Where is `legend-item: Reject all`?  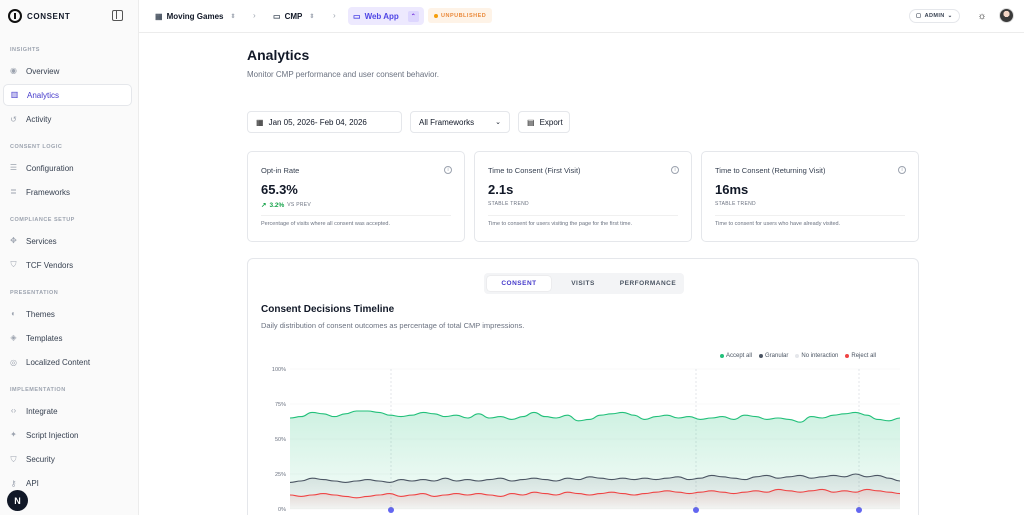
legend-item: Reject all is located at coordinates (860, 356).